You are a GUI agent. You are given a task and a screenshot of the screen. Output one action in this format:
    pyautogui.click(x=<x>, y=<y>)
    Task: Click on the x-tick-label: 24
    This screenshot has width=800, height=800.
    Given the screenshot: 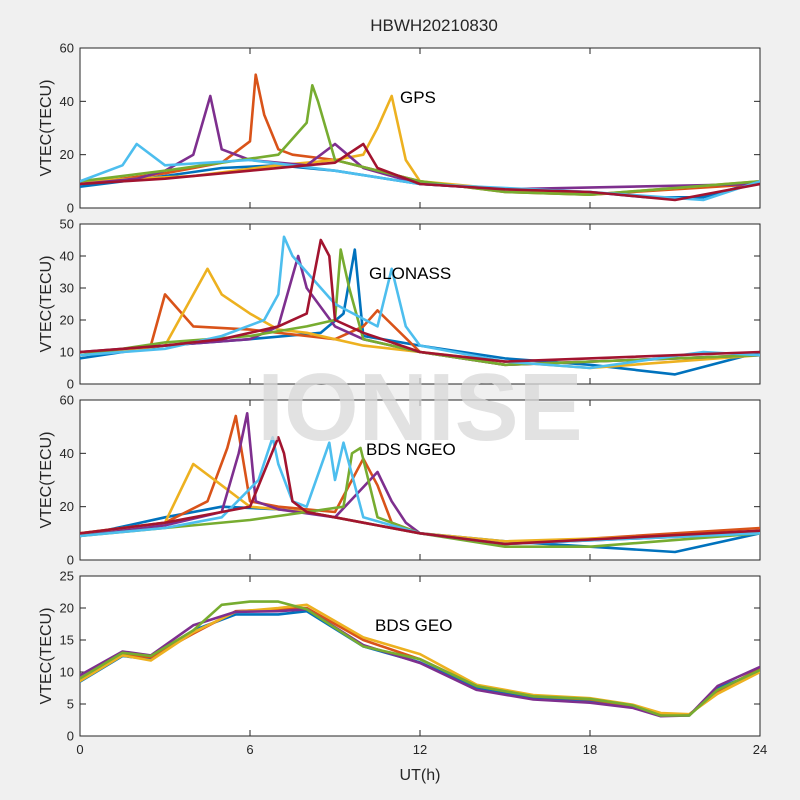 What is the action you would take?
    pyautogui.click(x=760, y=749)
    